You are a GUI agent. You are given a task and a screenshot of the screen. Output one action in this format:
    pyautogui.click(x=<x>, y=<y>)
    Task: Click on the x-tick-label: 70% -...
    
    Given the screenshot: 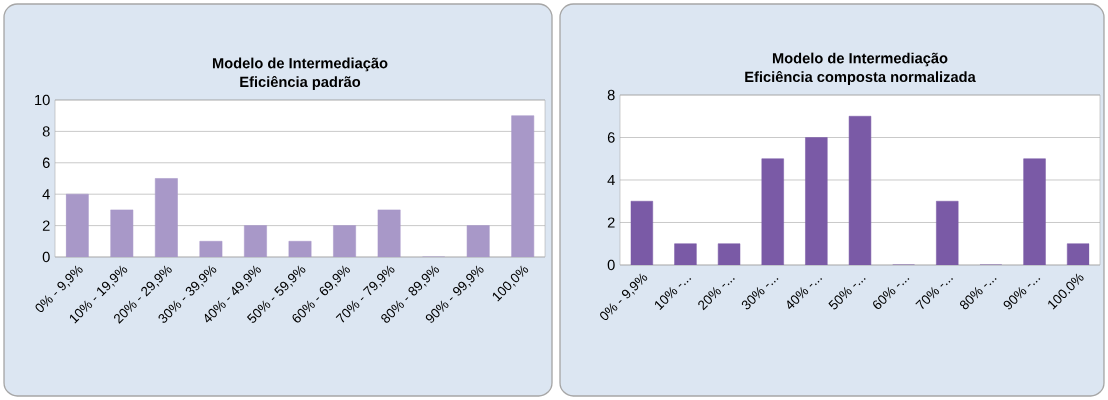 What is the action you would take?
    pyautogui.click(x=934, y=294)
    